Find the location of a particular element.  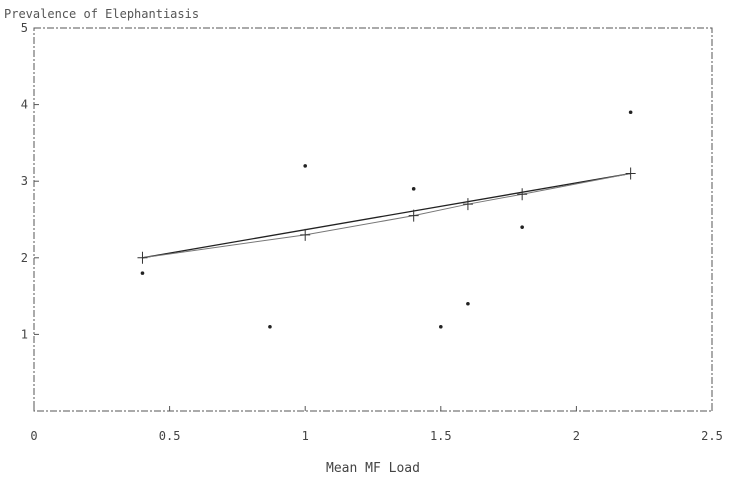

x-tick-label: 1 is located at coordinates (305, 436).